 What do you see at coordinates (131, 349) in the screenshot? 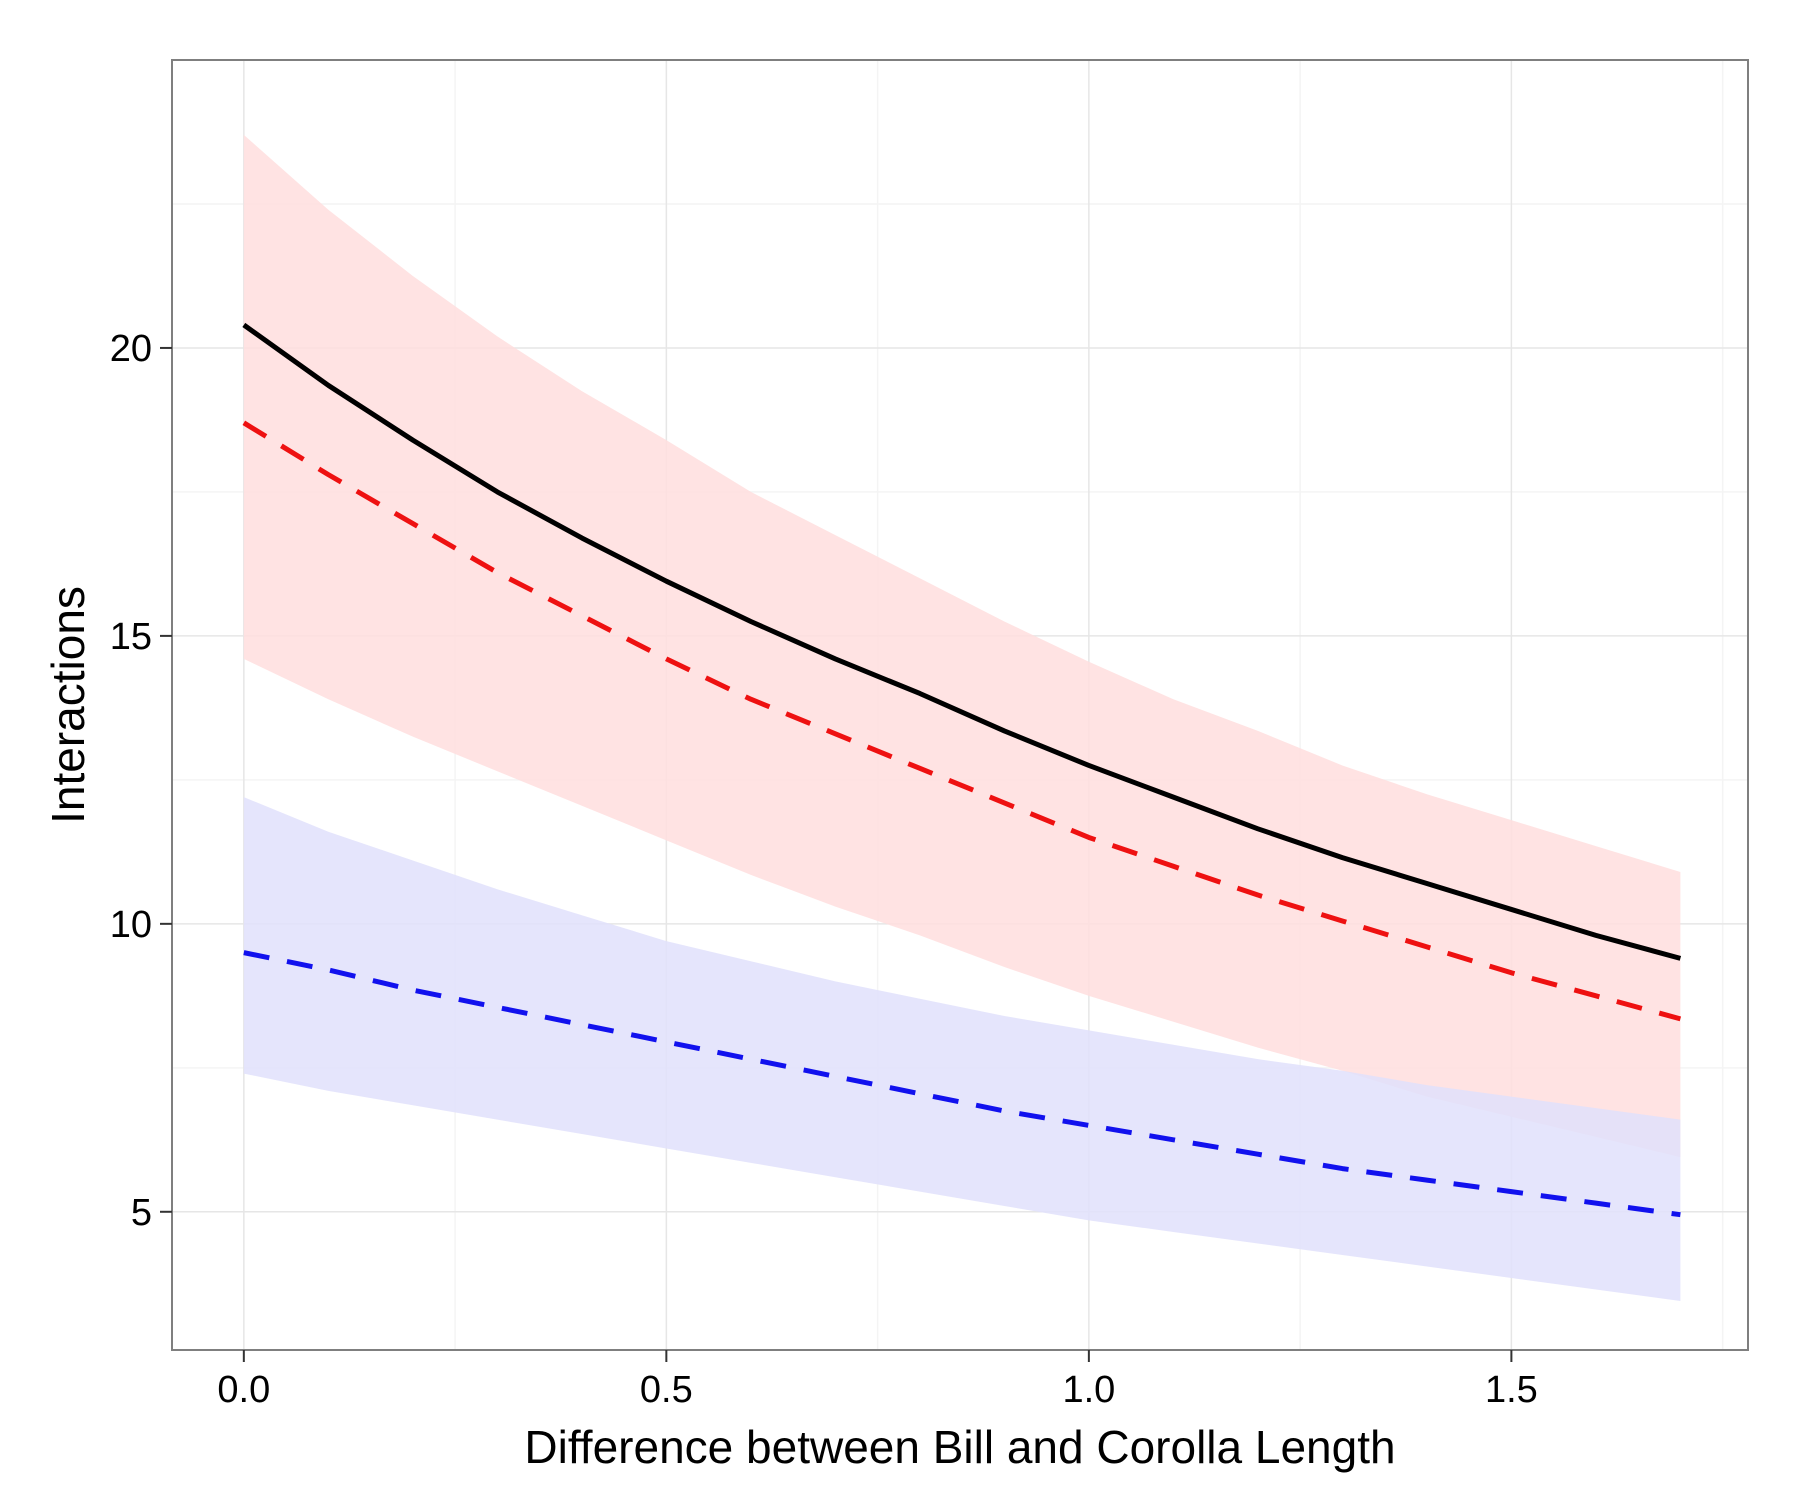
I see `y-tick-label: 20` at bounding box center [131, 349].